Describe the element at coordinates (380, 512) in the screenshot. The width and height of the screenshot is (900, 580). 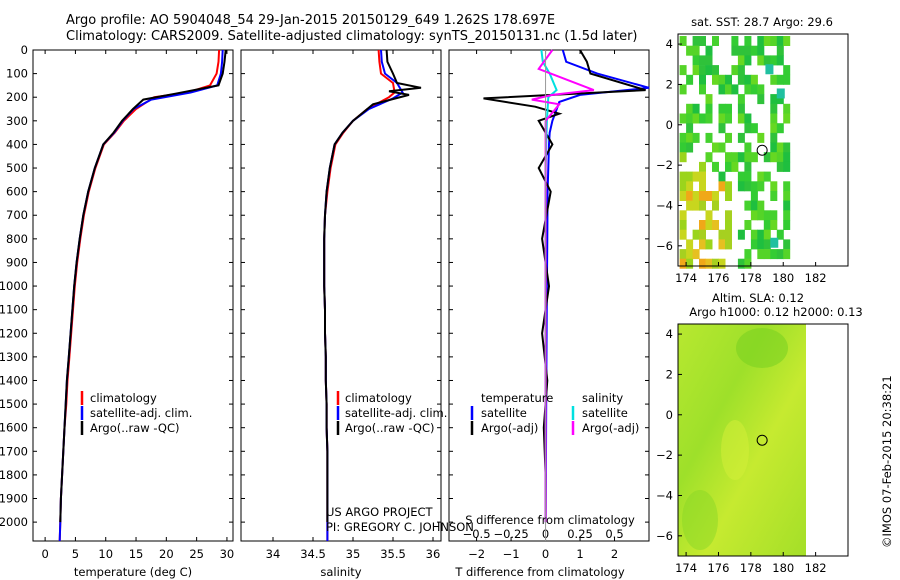
I see `project-label: US ARGO PROJECT` at that location.